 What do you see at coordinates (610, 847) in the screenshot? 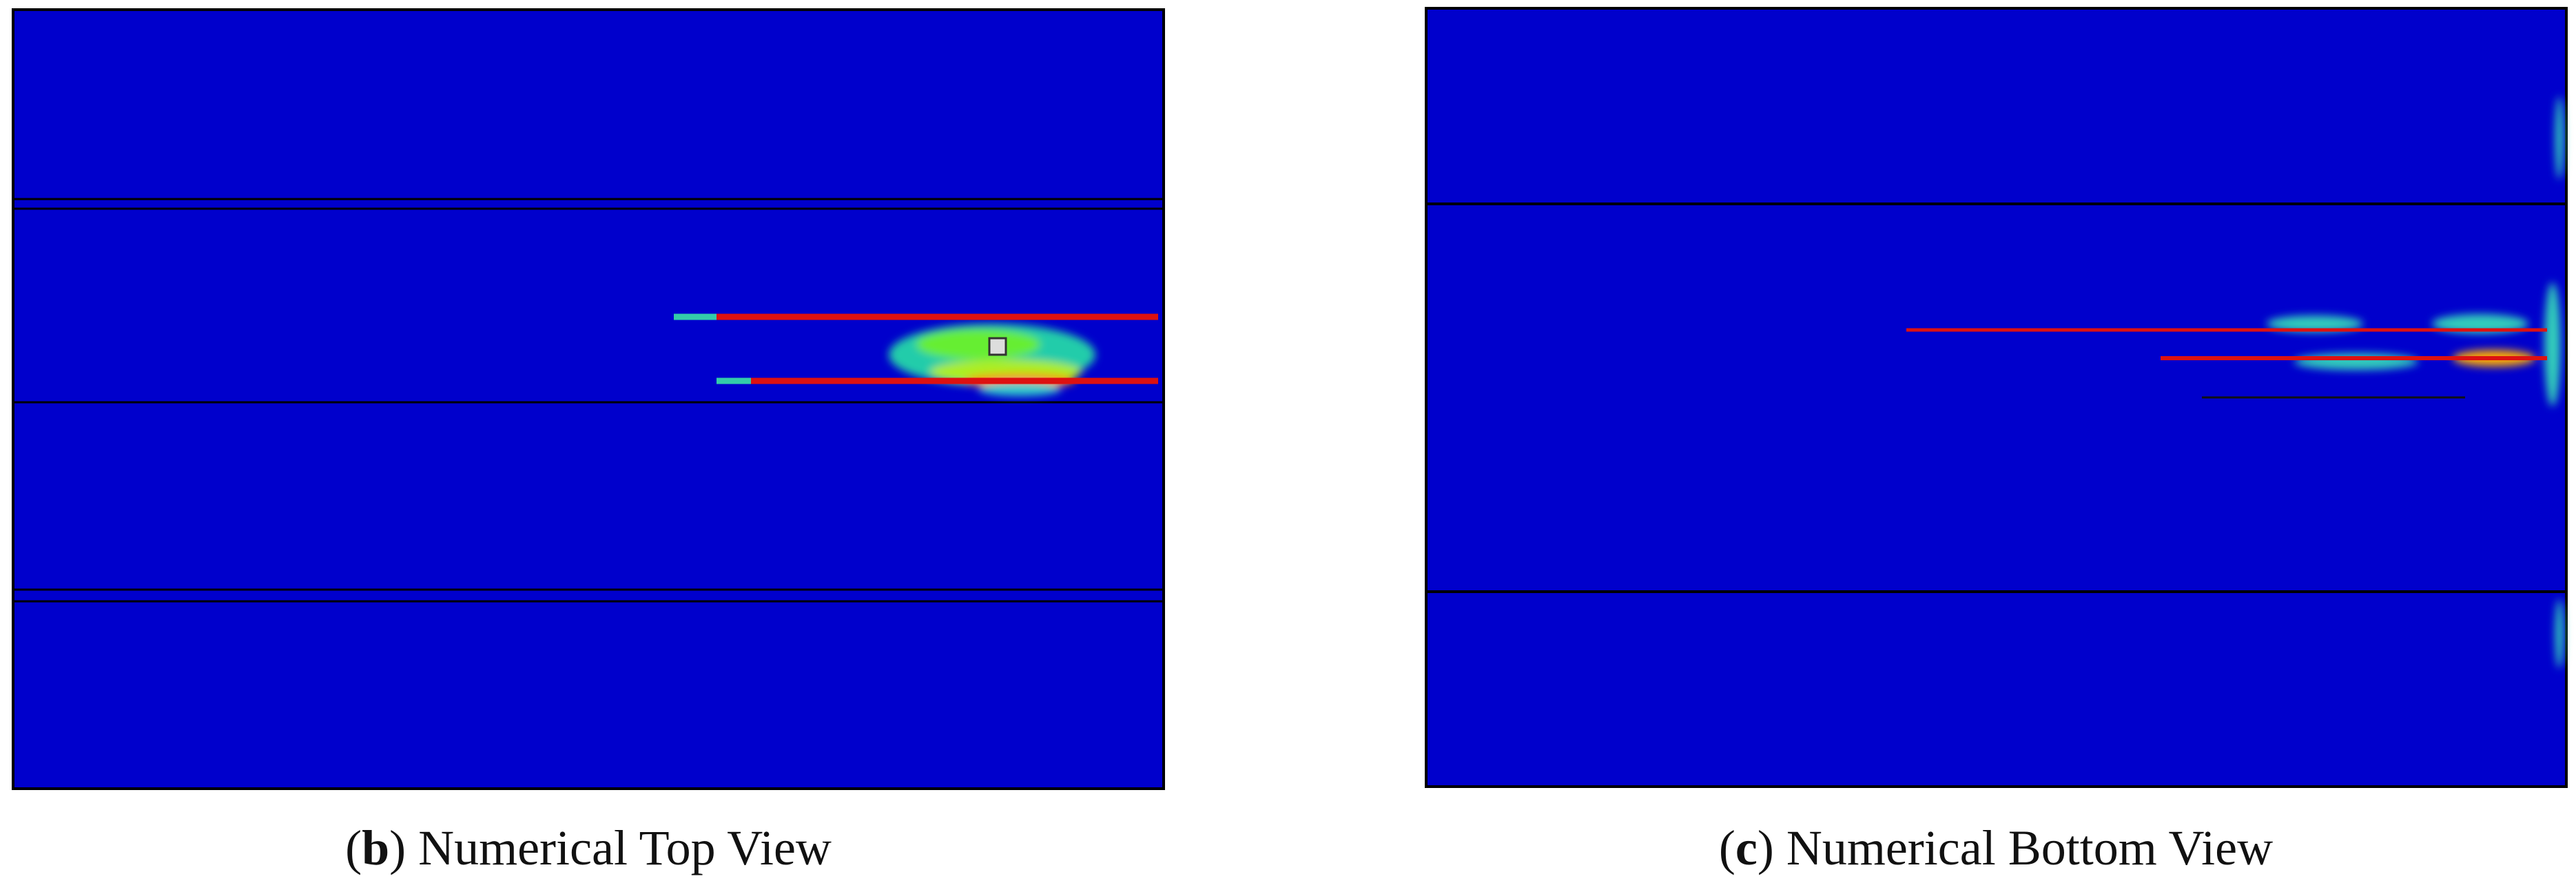
I see `caption-text: ) Numerical Top View` at bounding box center [610, 847].